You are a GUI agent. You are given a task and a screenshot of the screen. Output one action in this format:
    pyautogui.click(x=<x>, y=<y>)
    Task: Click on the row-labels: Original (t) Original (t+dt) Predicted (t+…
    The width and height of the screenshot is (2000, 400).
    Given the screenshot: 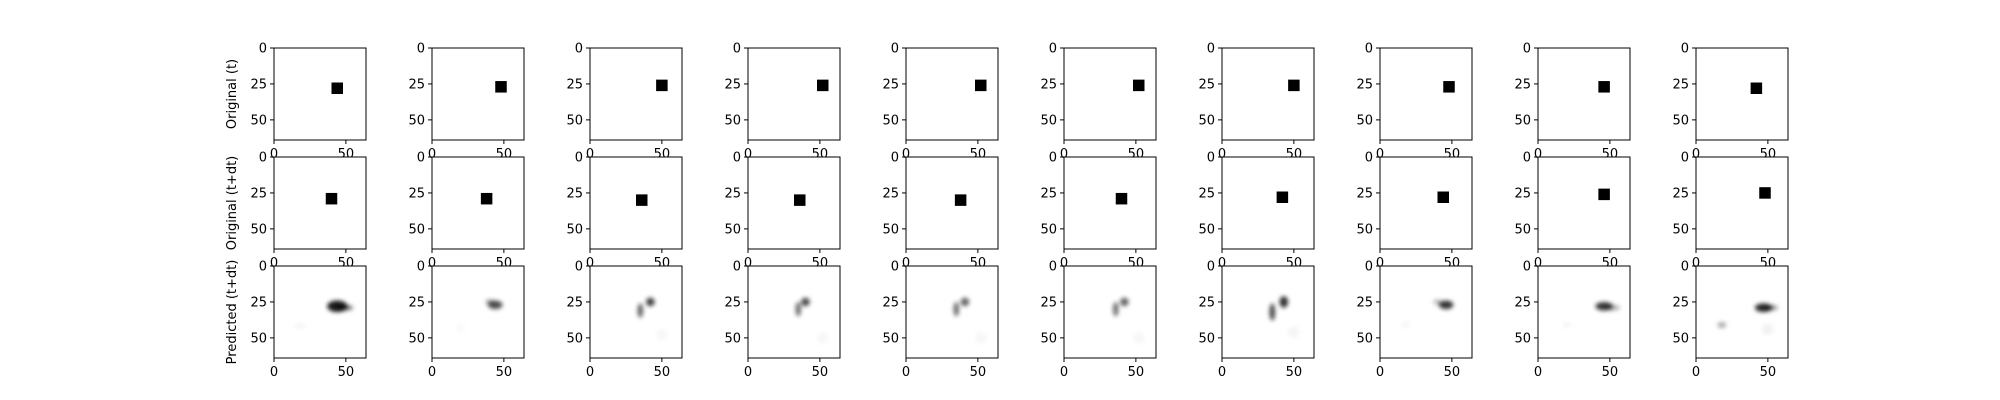 What is the action you would take?
    pyautogui.click(x=232, y=211)
    